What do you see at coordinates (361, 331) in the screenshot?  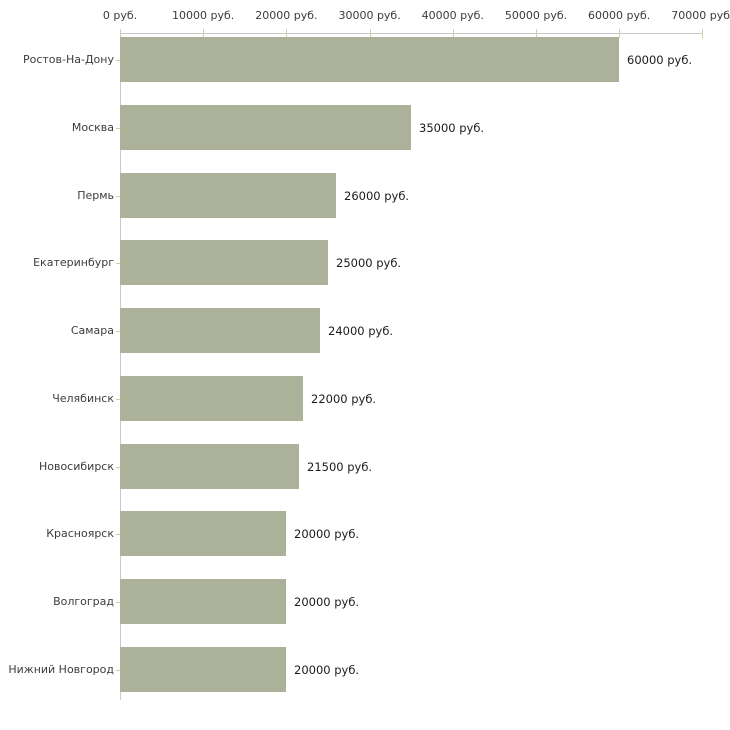 I see `value-label: 24000 руб.` at bounding box center [361, 331].